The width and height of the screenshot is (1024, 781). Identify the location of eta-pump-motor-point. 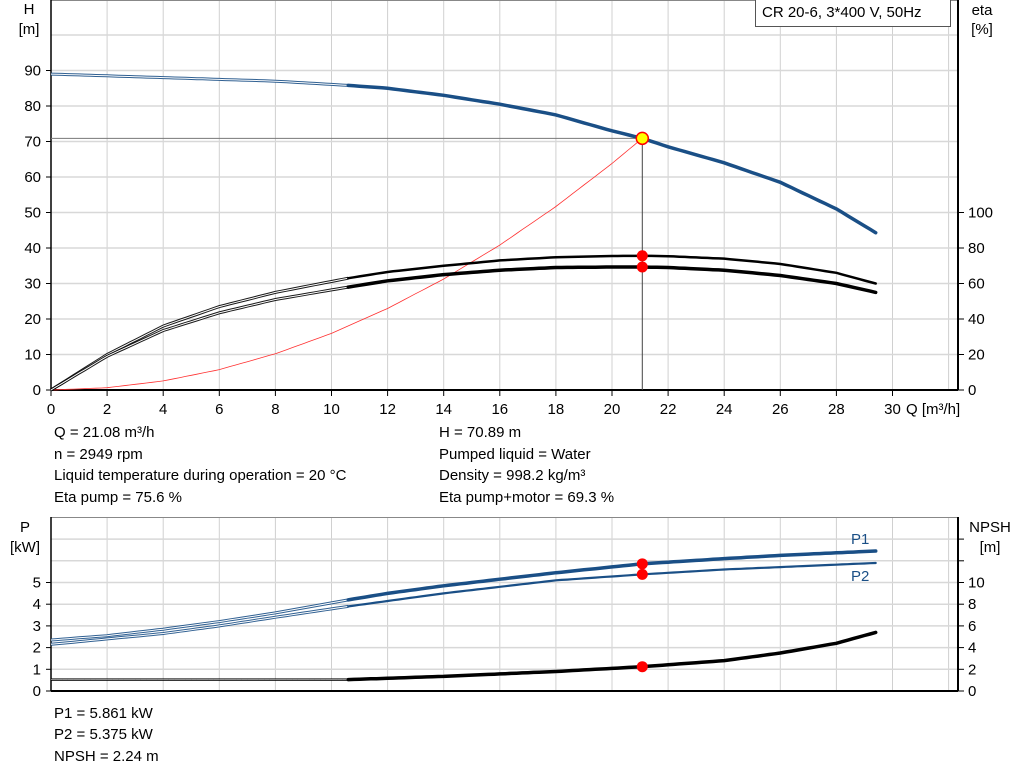
(642, 267).